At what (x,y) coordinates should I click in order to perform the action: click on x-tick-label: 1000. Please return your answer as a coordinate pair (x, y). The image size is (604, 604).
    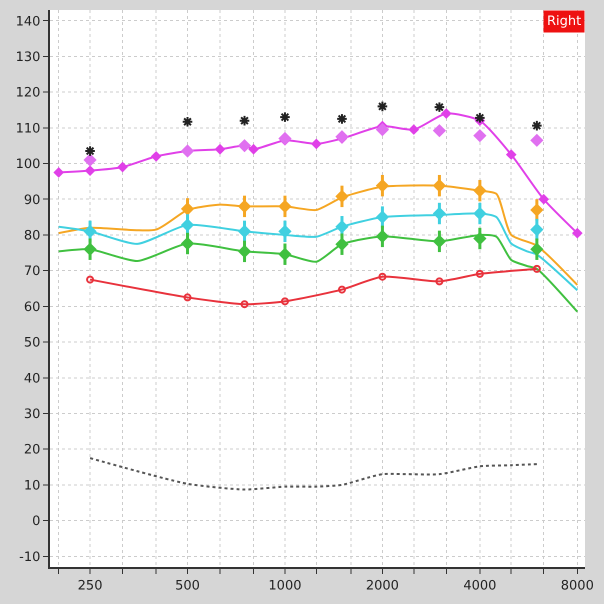
    Looking at the image, I should click on (285, 586).